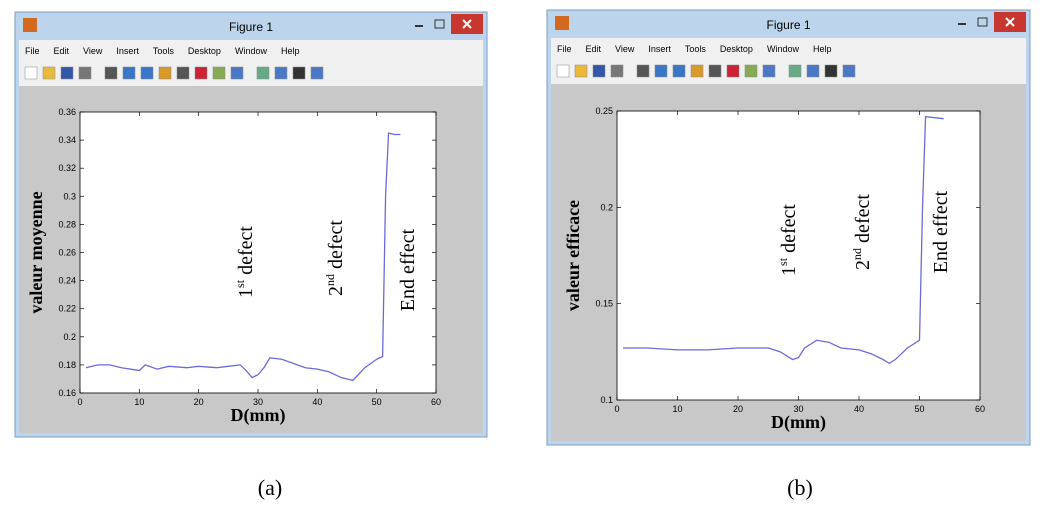 The height and width of the screenshot is (527, 1045). What do you see at coordinates (36, 252) in the screenshot?
I see `y-axis-label: valeur moyenne` at bounding box center [36, 252].